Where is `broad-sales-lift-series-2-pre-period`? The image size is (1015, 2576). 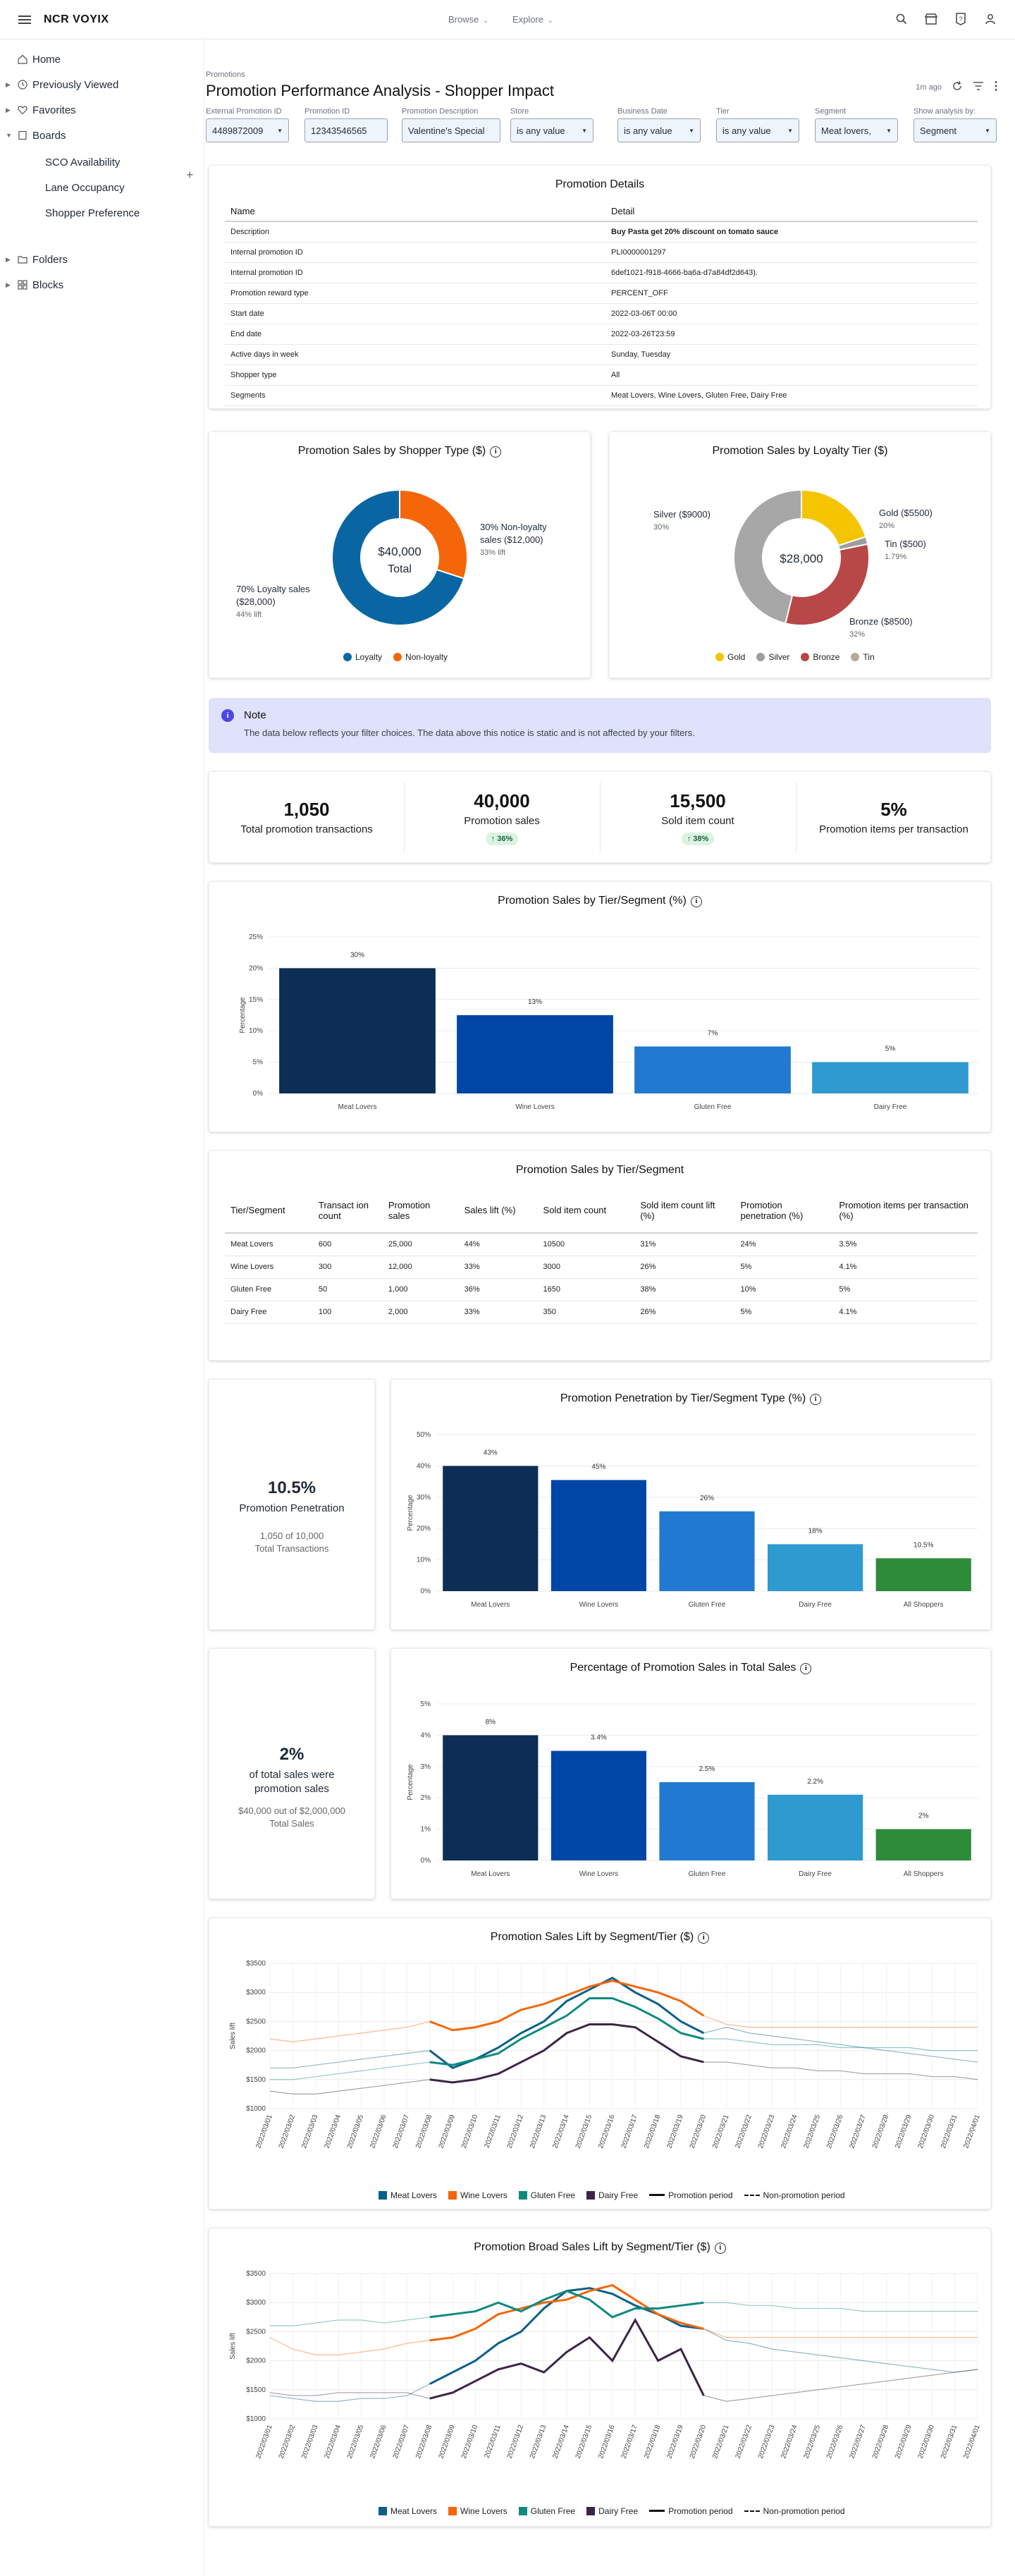 broad-sales-lift-series-2-pre-period is located at coordinates (350, 2321).